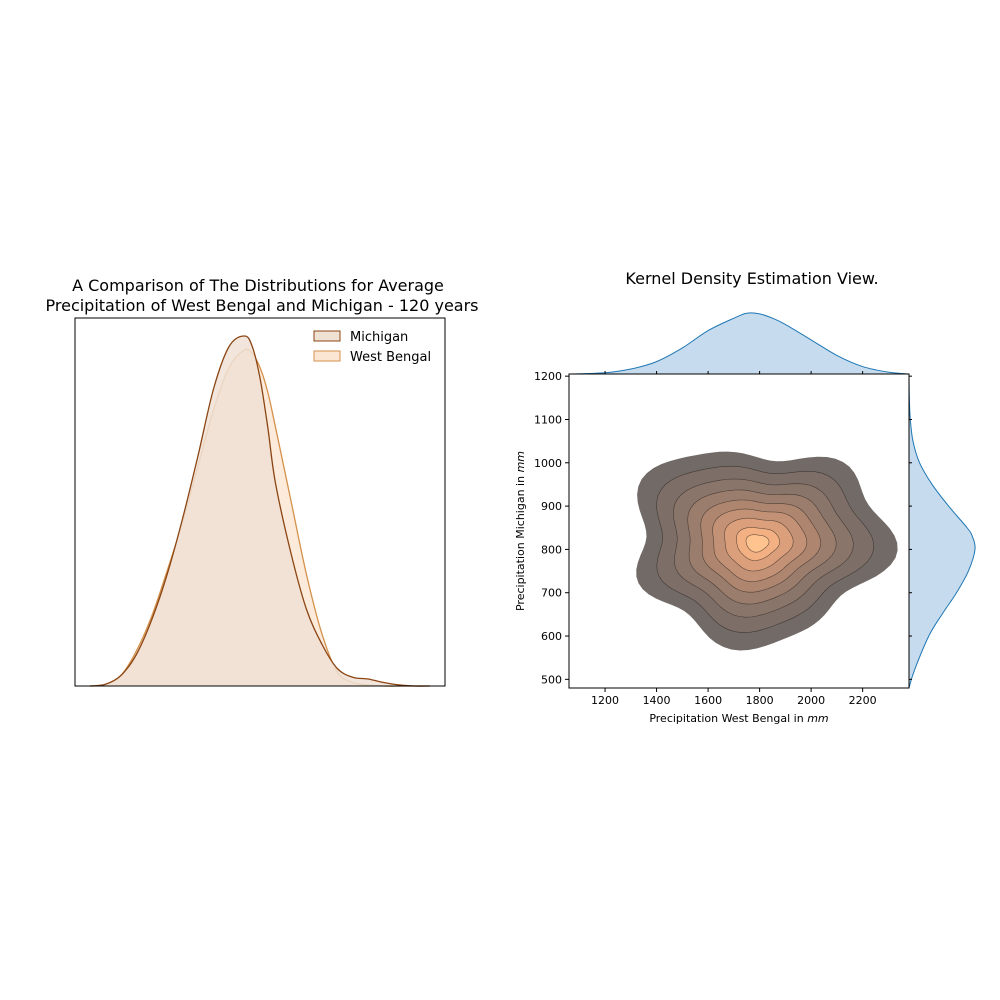  I want to click on x-tick-label: 1800, so click(760, 700).